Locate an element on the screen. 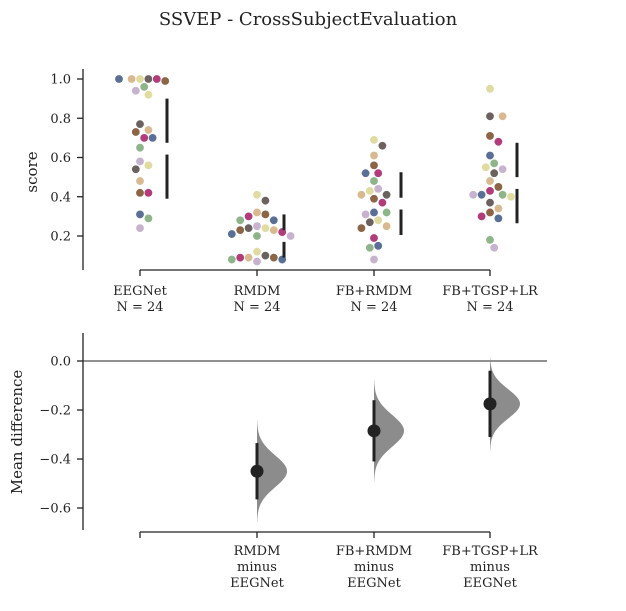 The height and width of the screenshot is (611, 626). top-y-tick-label: 0.8 is located at coordinates (60, 119).